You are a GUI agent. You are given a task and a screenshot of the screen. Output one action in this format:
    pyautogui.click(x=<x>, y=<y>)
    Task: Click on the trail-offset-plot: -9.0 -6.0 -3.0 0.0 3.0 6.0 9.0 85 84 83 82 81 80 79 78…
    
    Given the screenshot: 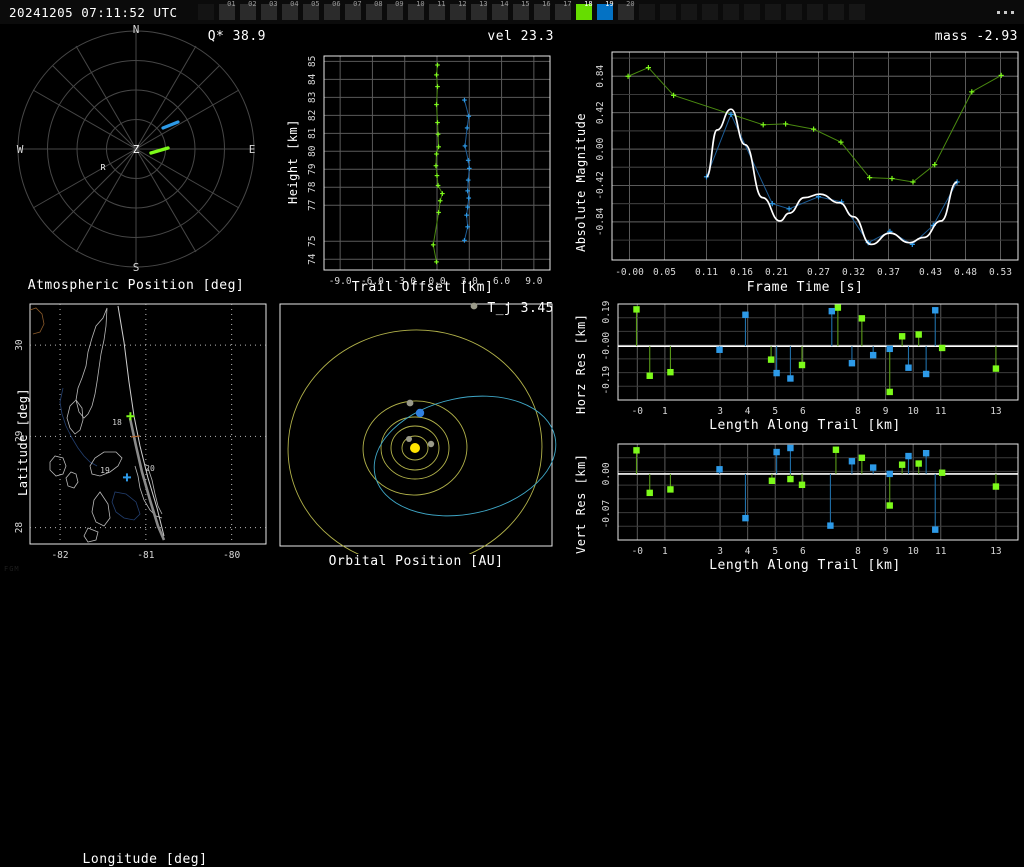 What is the action you would take?
    pyautogui.click(x=416, y=160)
    